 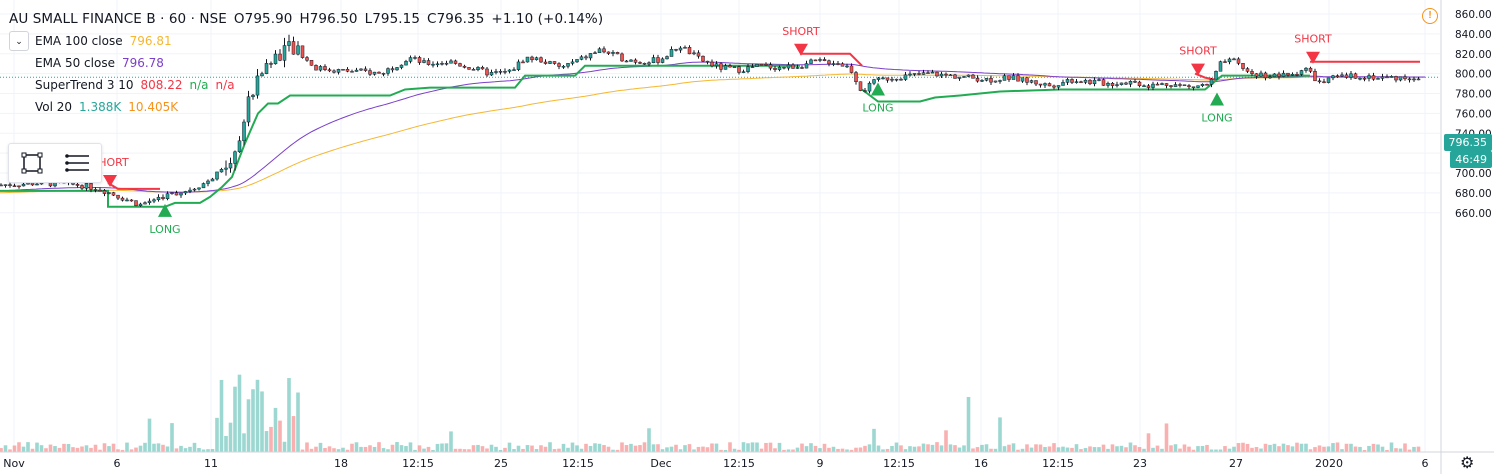 I want to click on symbol-title: AU SMALL FINANCE B · 60 · NSE, so click(x=118, y=19).